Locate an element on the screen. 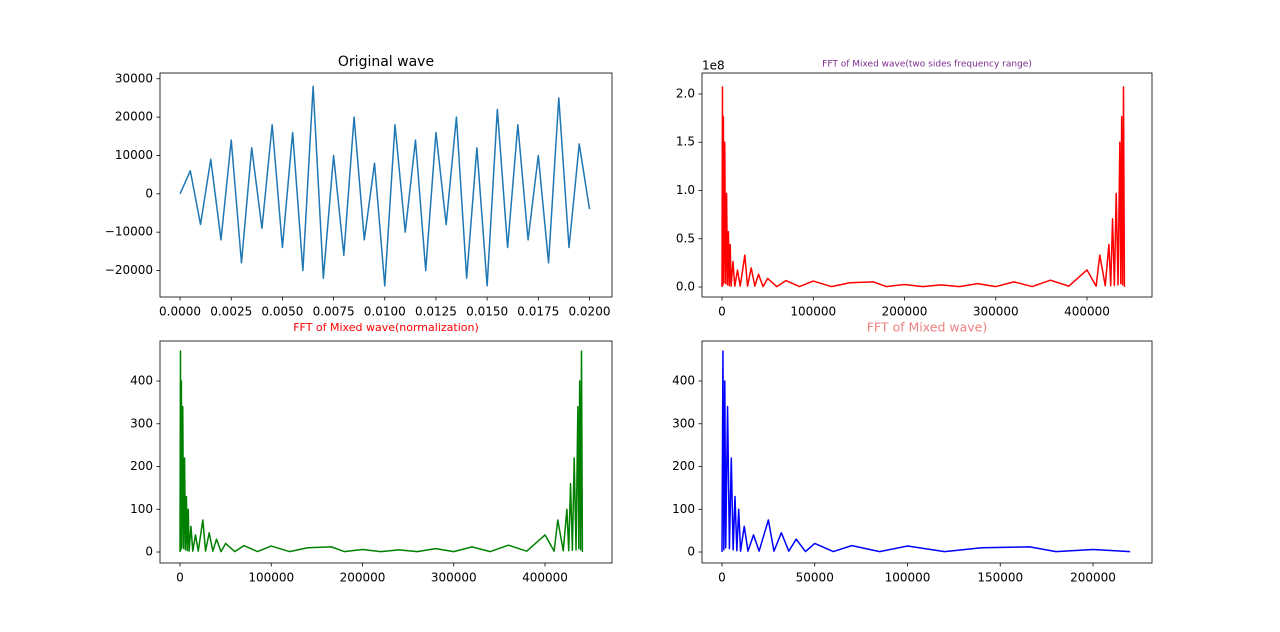 The width and height of the screenshot is (1280, 632). x-tick-label: 0.0100 is located at coordinates (385, 312).